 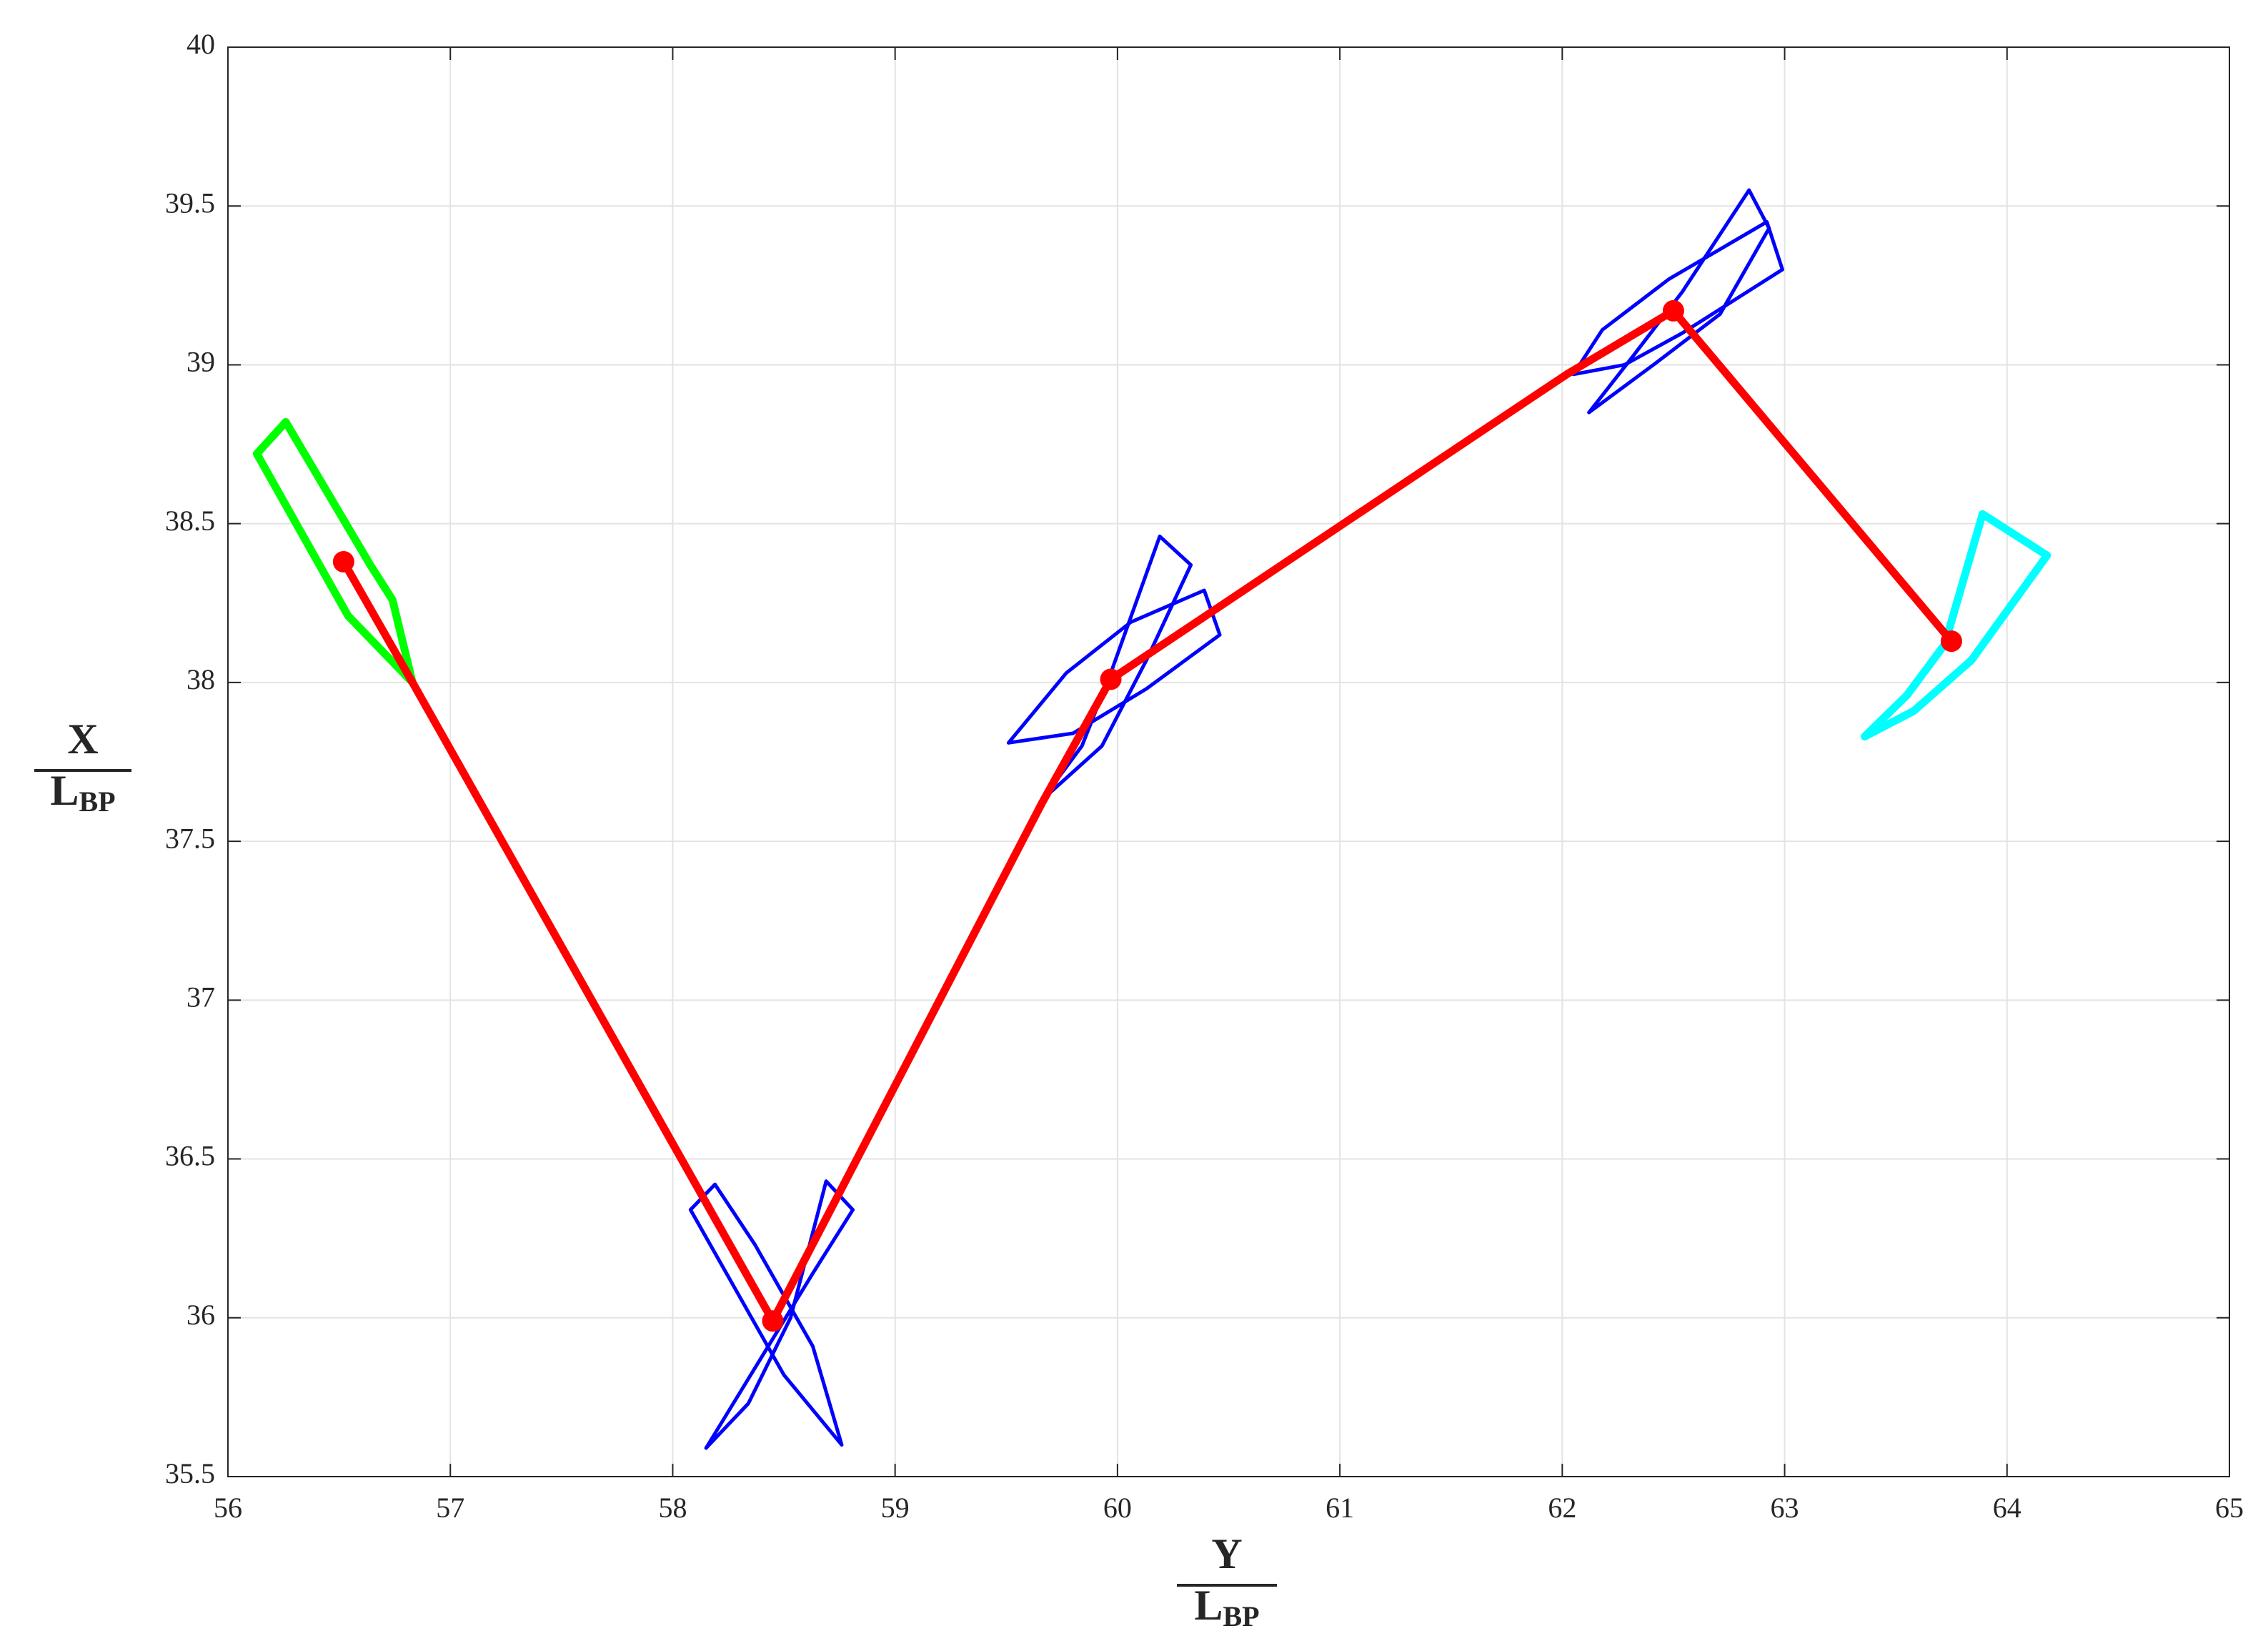 I want to click on x-tick-label: 63, so click(x=1785, y=1508).